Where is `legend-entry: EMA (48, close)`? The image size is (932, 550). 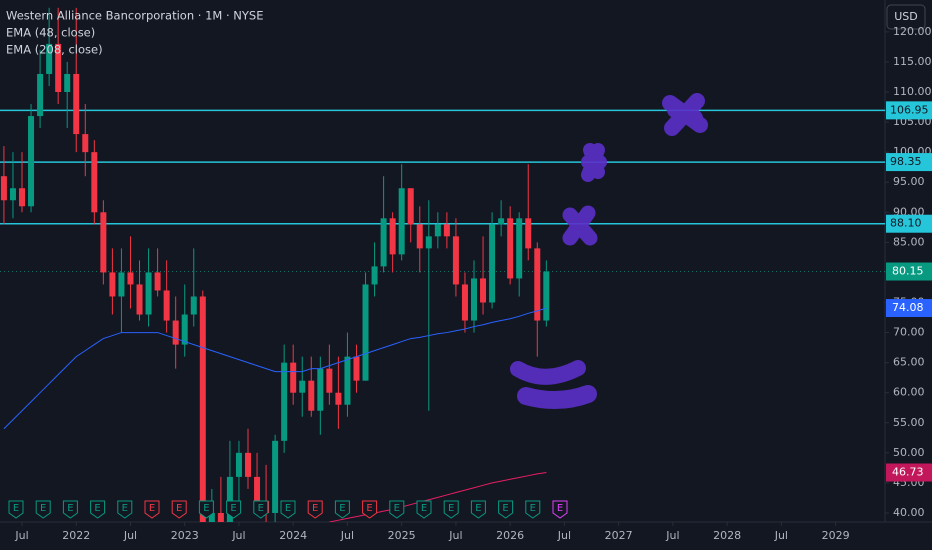
legend-entry: EMA (48, close) is located at coordinates (50, 33).